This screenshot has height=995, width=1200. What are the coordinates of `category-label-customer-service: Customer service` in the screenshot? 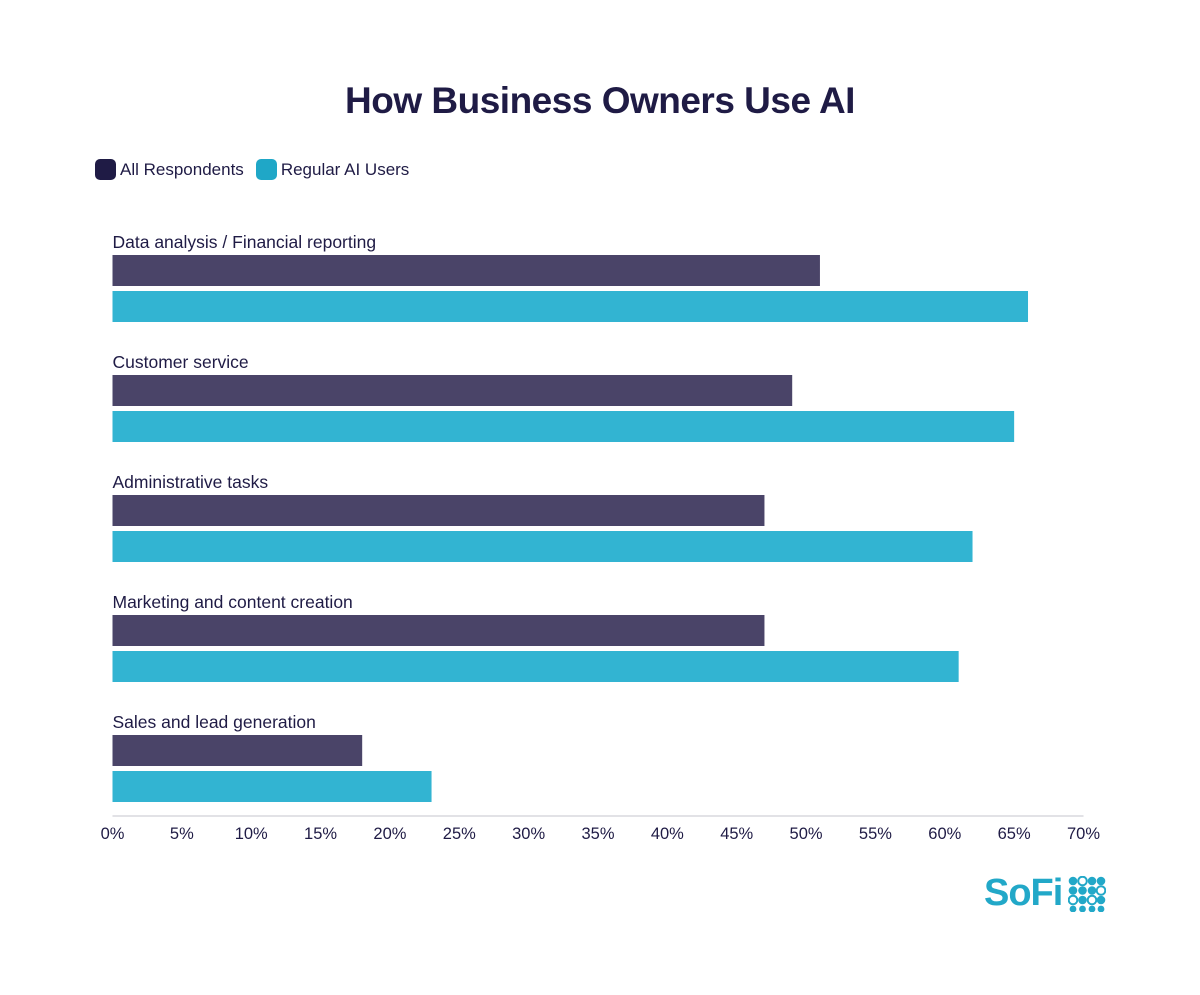 It's located at (181, 362).